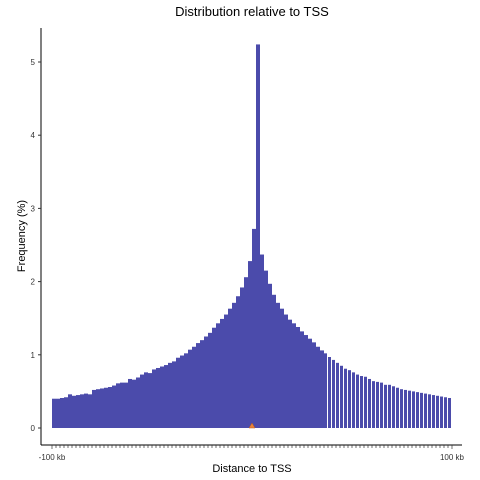  What do you see at coordinates (252, 453) in the screenshot?
I see `x-axis: -100 kb 100 kb` at bounding box center [252, 453].